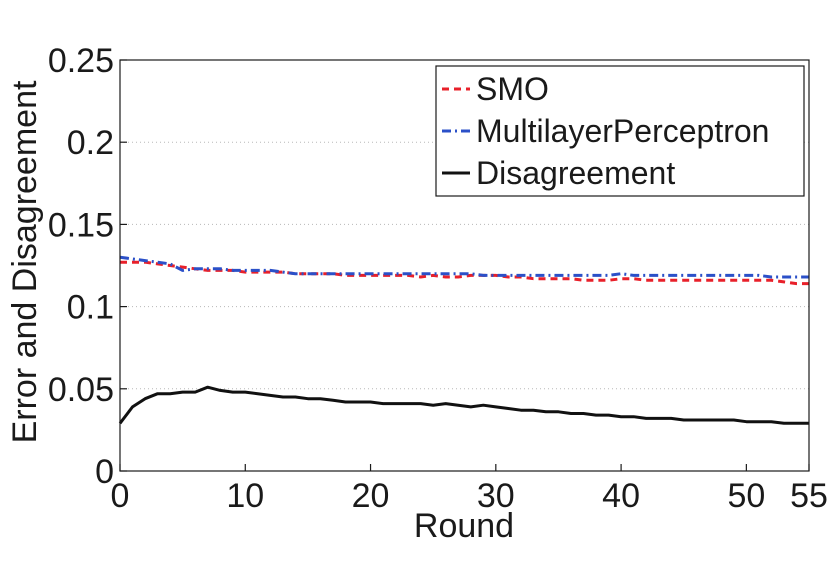 Image resolution: width=830 pixels, height=587 pixels. Describe the element at coordinates (120, 496) in the screenshot. I see `x-tick-label: 0` at that location.